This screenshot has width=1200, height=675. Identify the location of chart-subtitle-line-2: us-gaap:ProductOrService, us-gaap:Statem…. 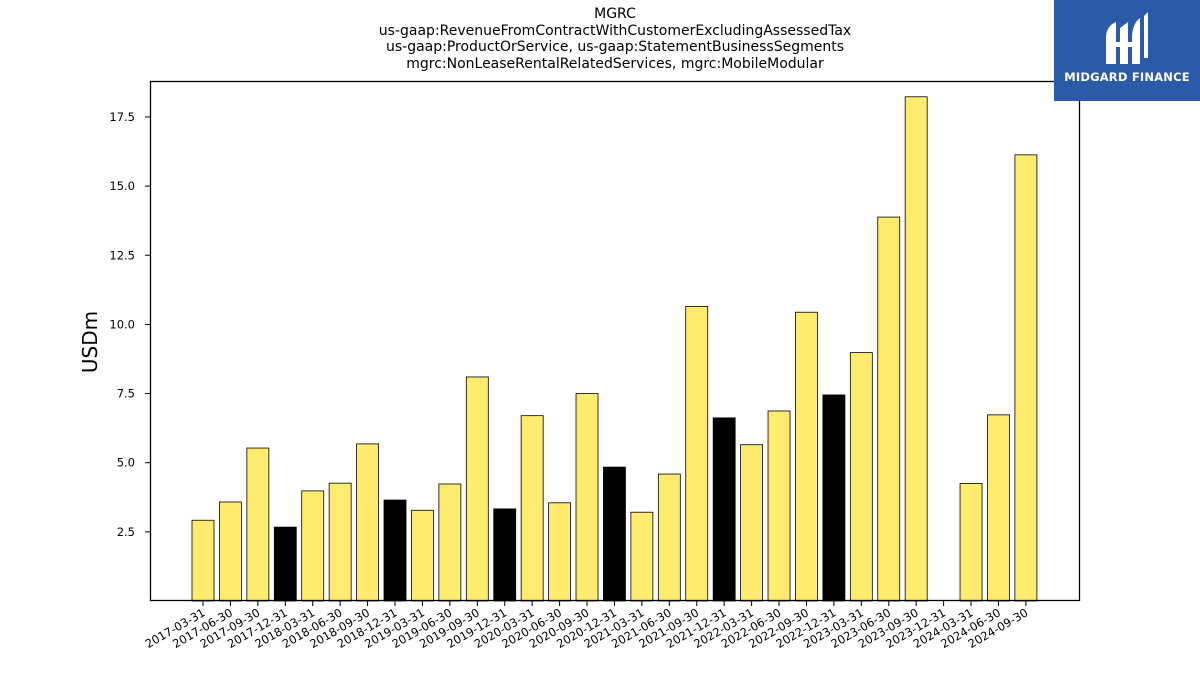
(614, 47).